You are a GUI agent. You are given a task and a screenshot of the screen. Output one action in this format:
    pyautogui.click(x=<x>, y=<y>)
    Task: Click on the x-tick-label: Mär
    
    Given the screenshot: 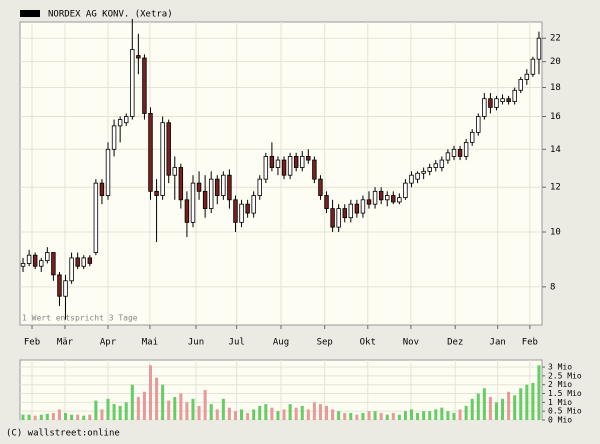 What is the action you would take?
    pyautogui.click(x=65, y=343)
    